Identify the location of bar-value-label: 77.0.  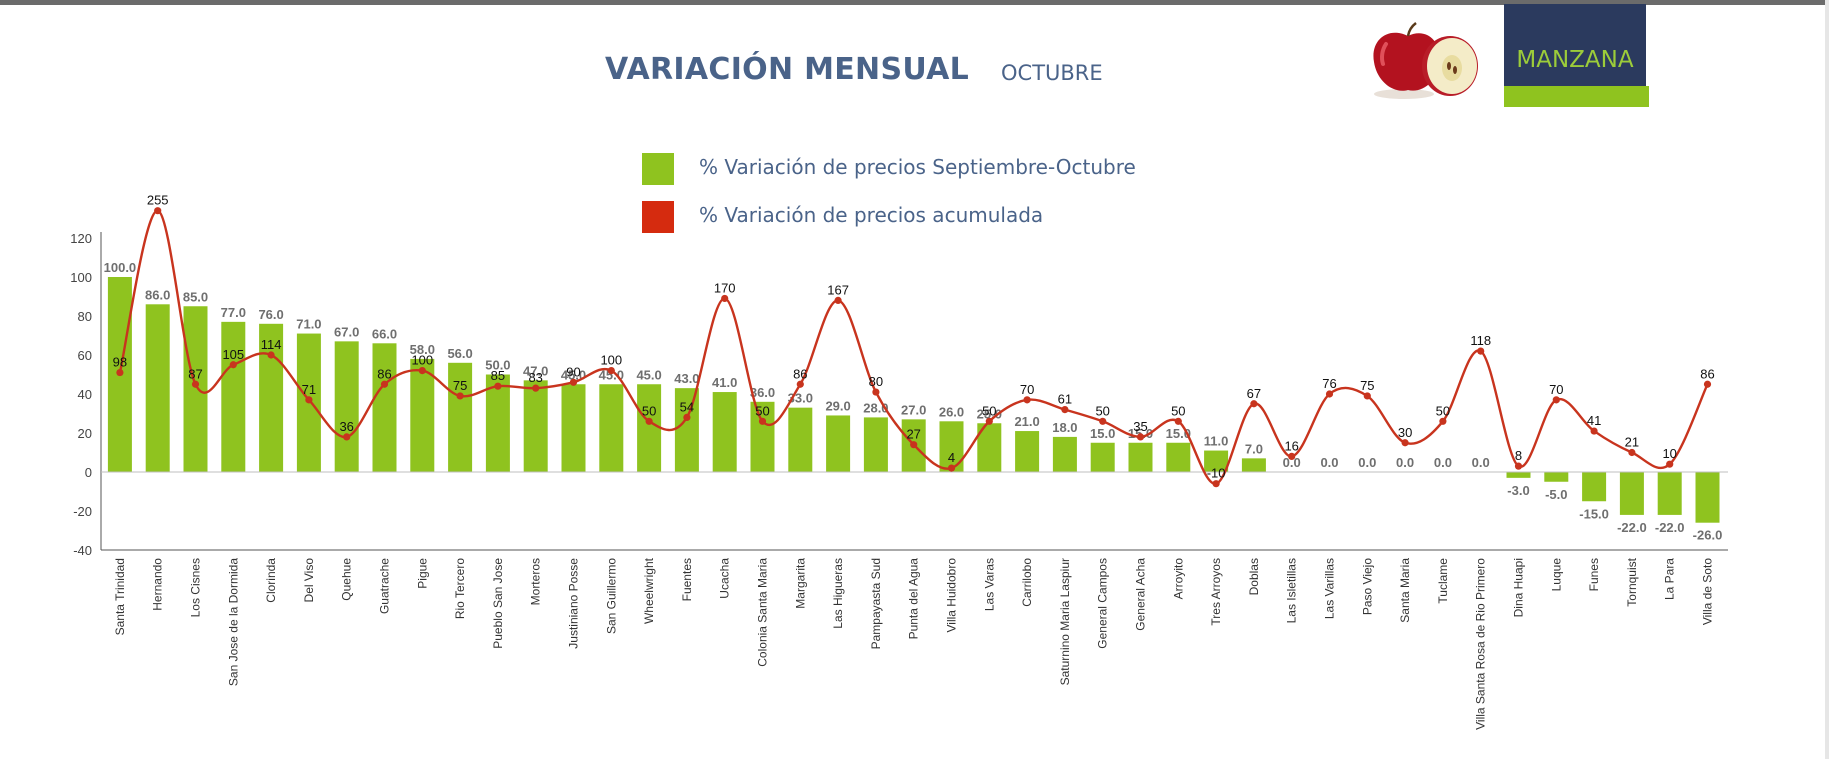
(233, 312).